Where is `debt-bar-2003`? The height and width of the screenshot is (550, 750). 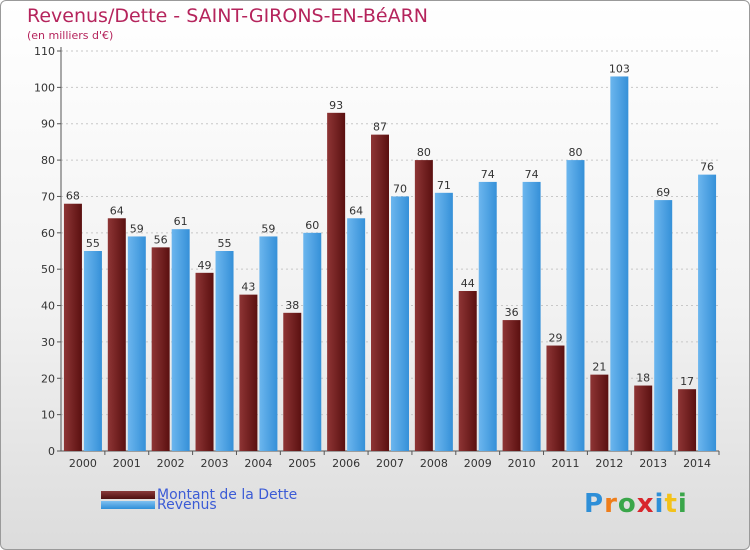 debt-bar-2003 is located at coordinates (204, 361).